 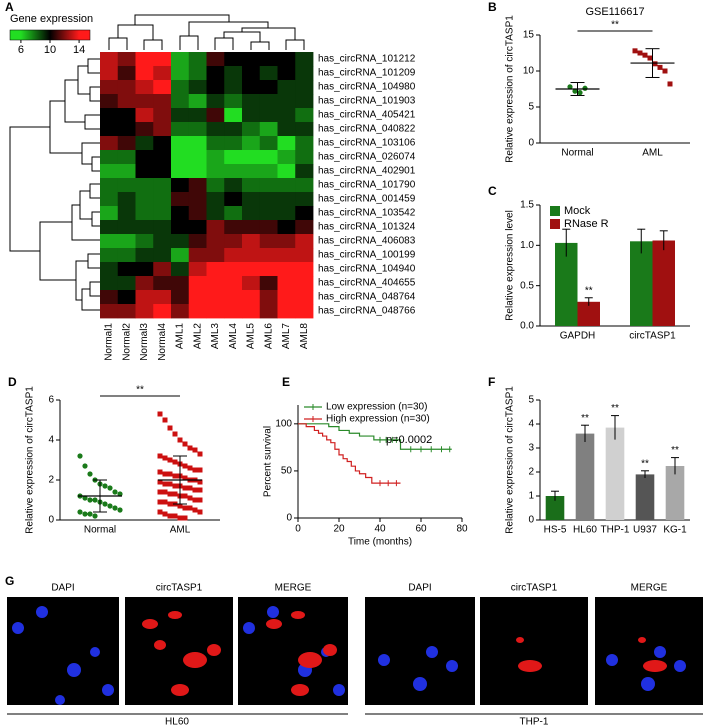 What do you see at coordinates (527, 285) in the screenshot?
I see `y-tick-label: 0.5` at bounding box center [527, 285].